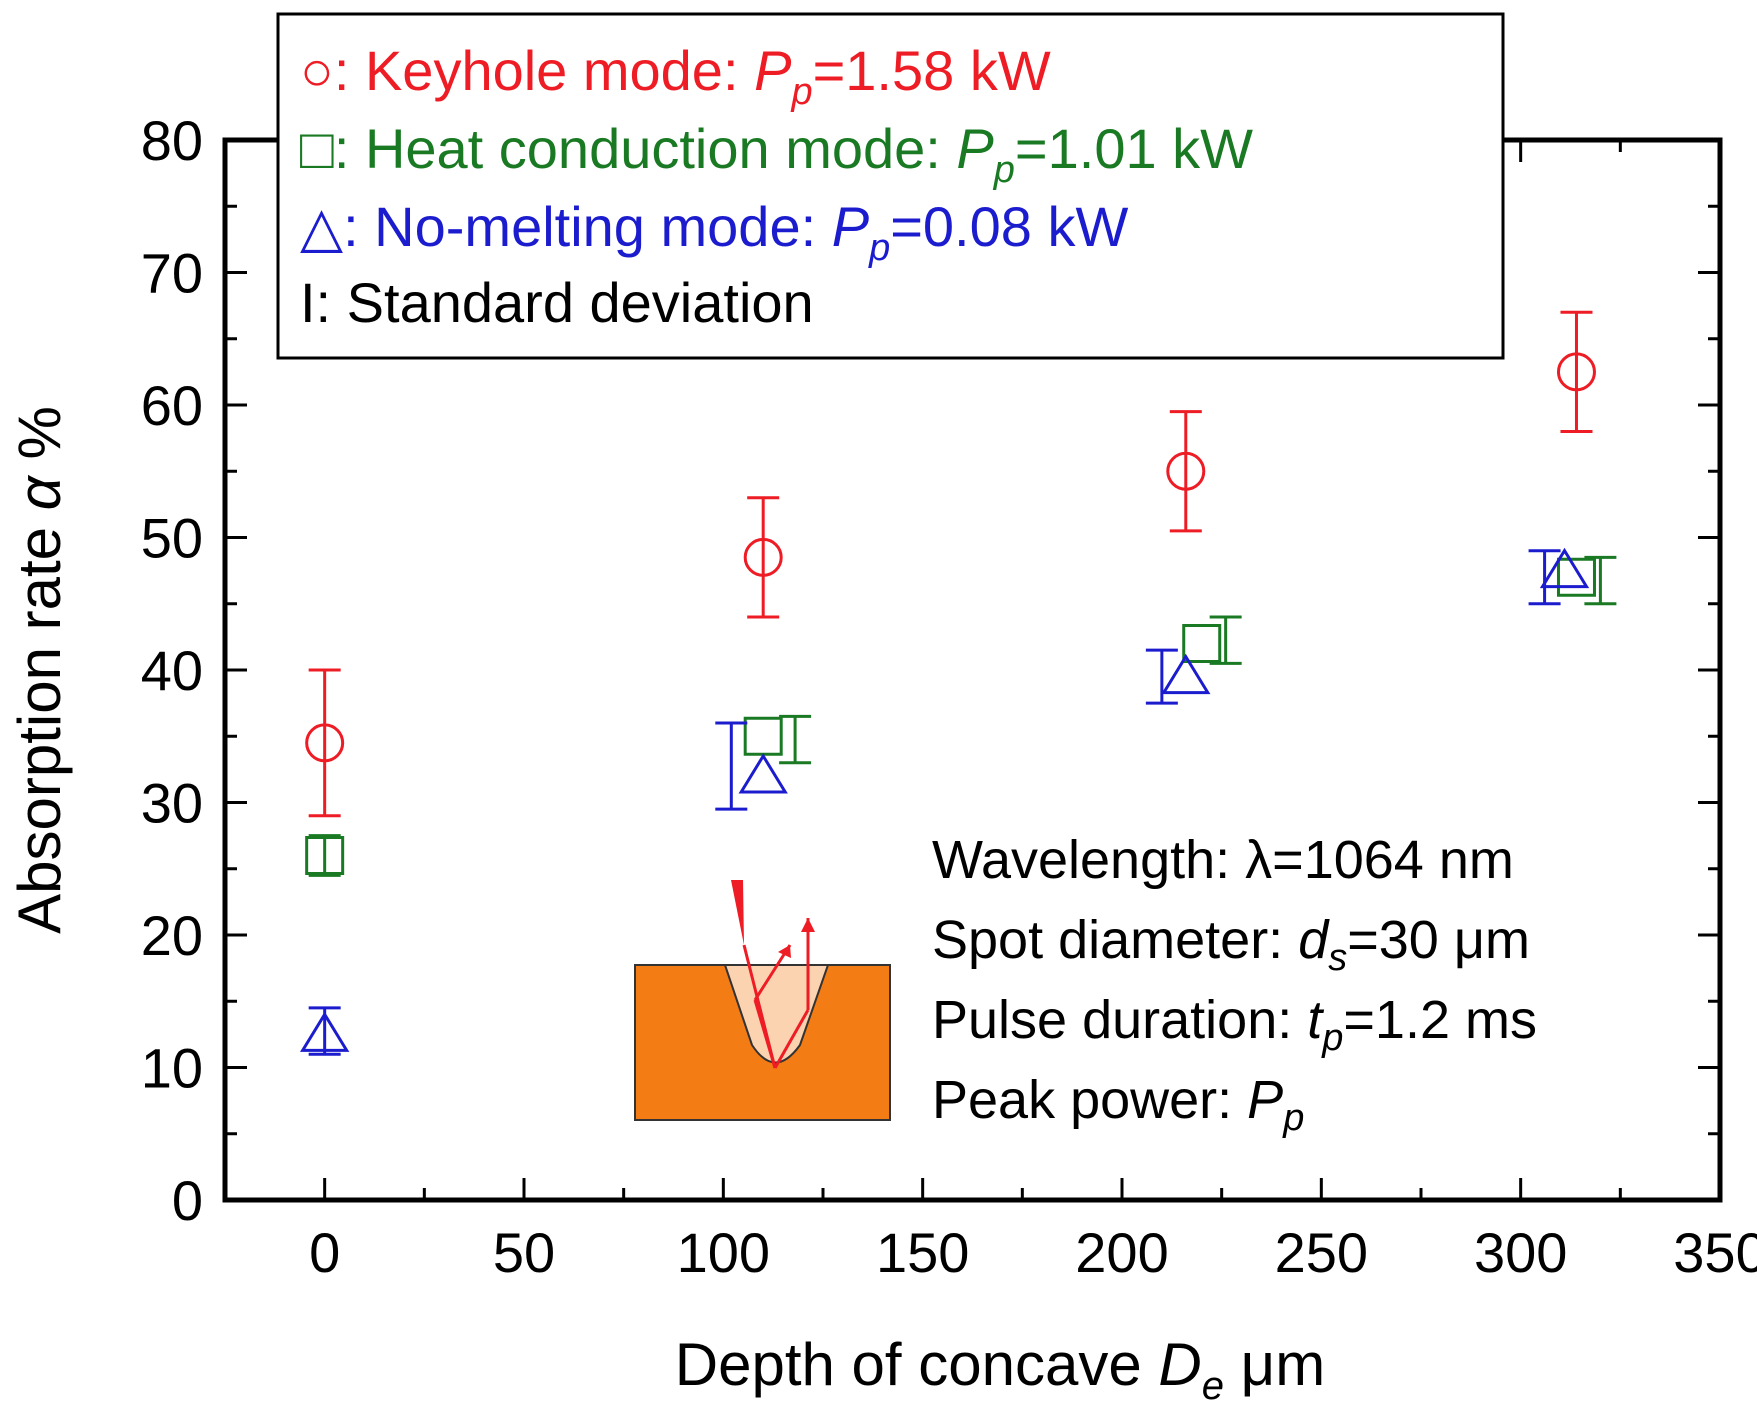 The height and width of the screenshot is (1409, 1757). I want to click on y-tick-label: 80, so click(172, 140).